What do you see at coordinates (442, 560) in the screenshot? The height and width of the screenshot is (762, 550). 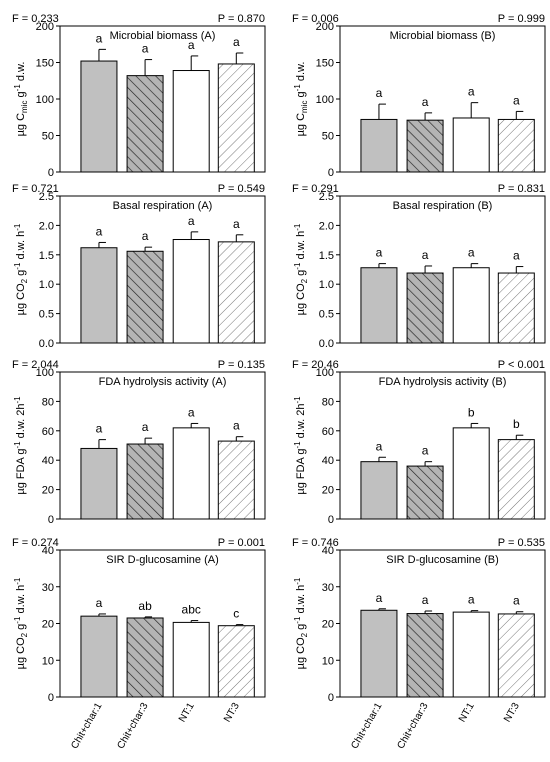 I see `chart-title: SIR D-glucosamine (B)` at bounding box center [442, 560].